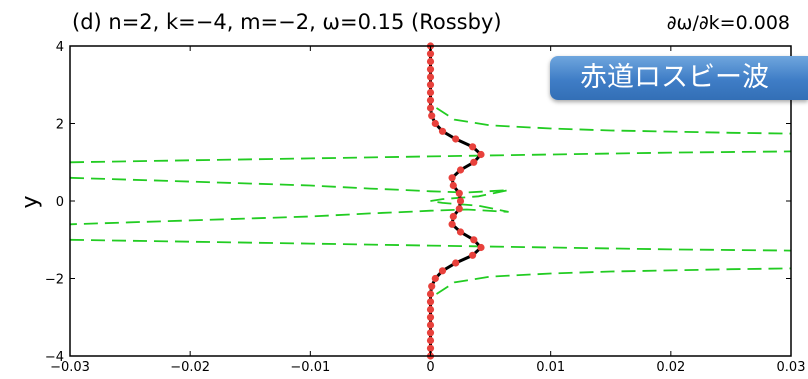 This screenshot has height=379, width=808. I want to click on x-tick-label-2: −0.01, so click(310, 367).